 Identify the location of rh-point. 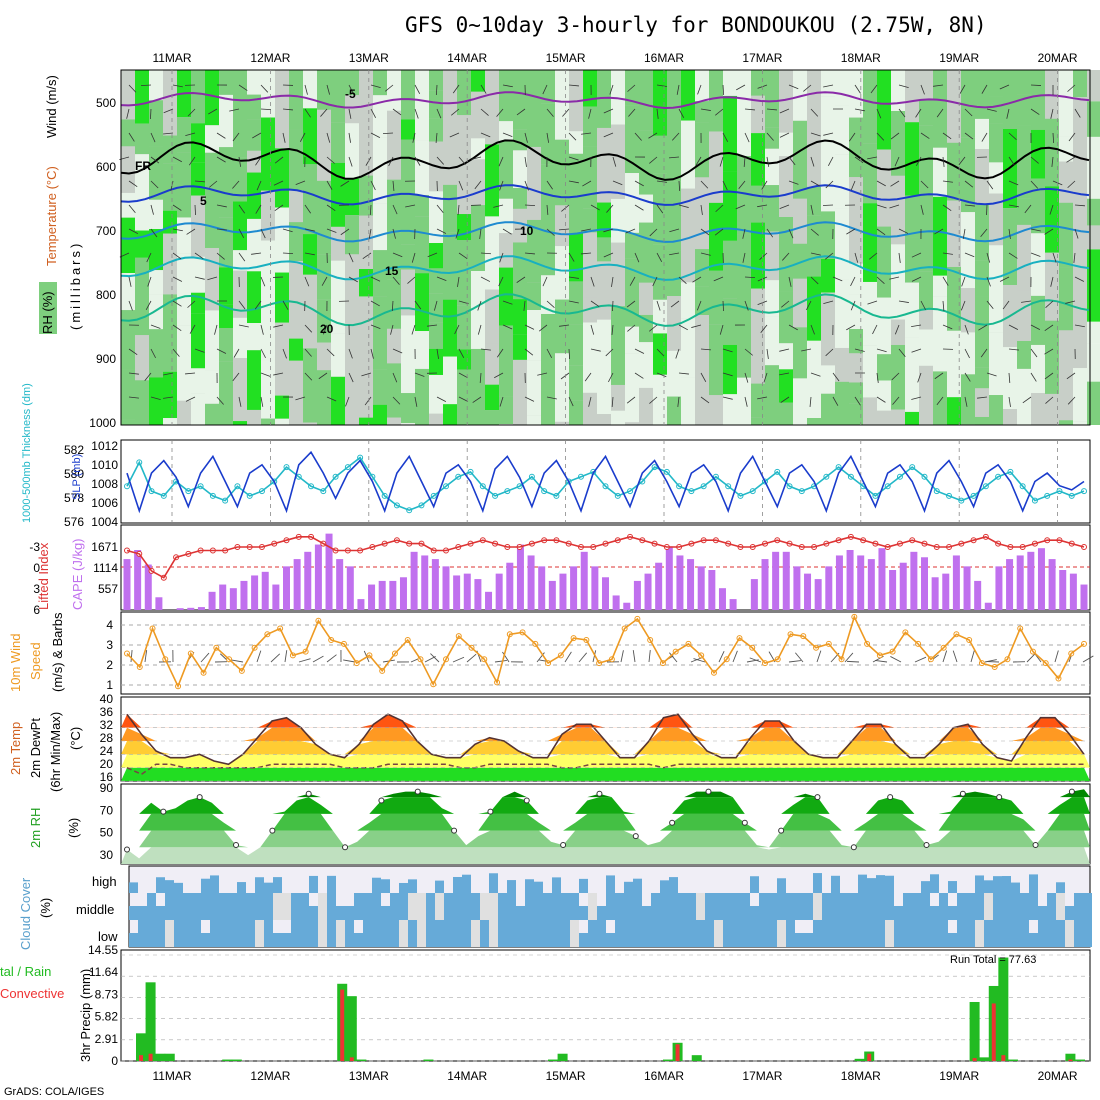
(926, 845).